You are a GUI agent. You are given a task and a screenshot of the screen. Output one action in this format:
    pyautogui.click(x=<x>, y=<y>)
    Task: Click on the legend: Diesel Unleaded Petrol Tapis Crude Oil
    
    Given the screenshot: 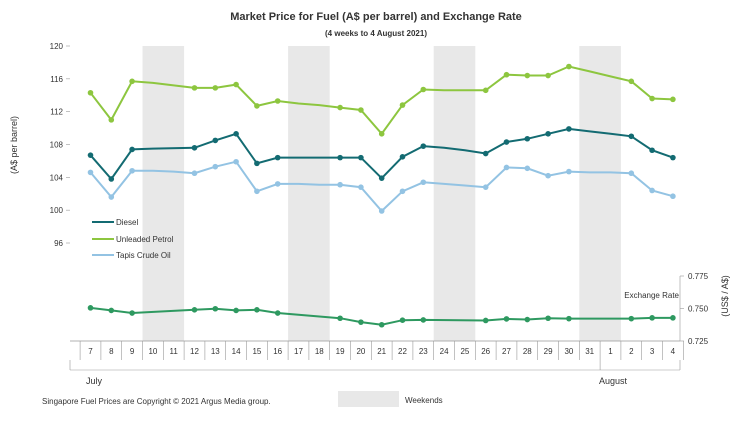 What is the action you would take?
    pyautogui.click(x=133, y=239)
    